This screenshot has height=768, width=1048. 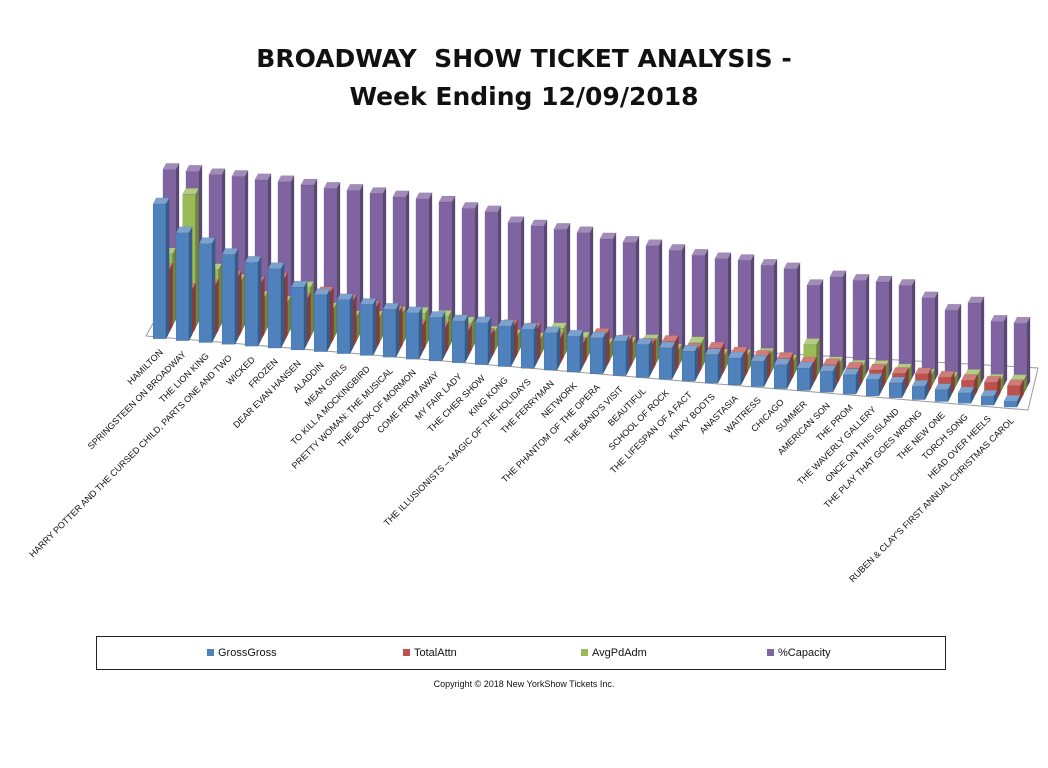 I want to click on legend-swatch-avgpdadm, so click(x=584, y=652).